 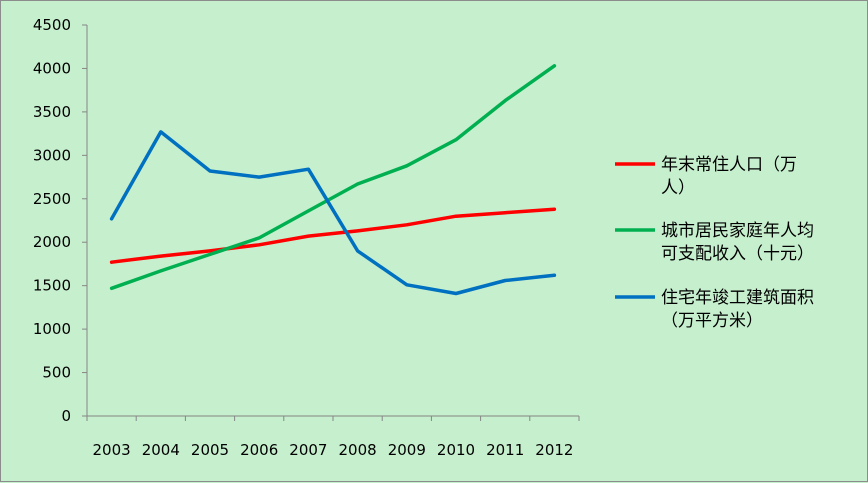 I want to click on y-tick-label: 4500, so click(x=52, y=25).